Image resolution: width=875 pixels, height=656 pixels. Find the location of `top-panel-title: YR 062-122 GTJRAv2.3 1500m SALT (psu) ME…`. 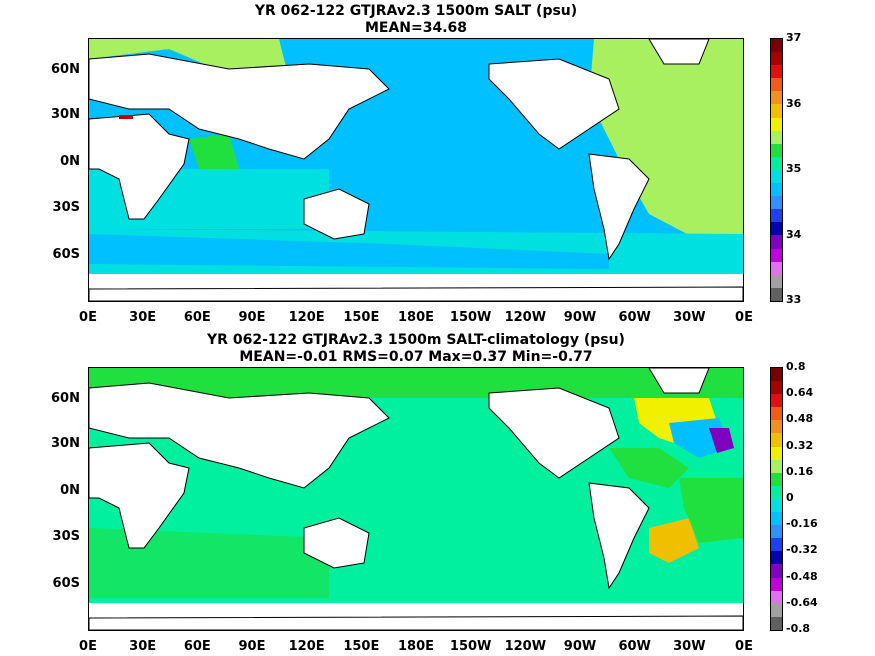

top-panel-title: YR 062-122 GTJRAv2.3 1500m SALT (psu) ME… is located at coordinates (416, 20).